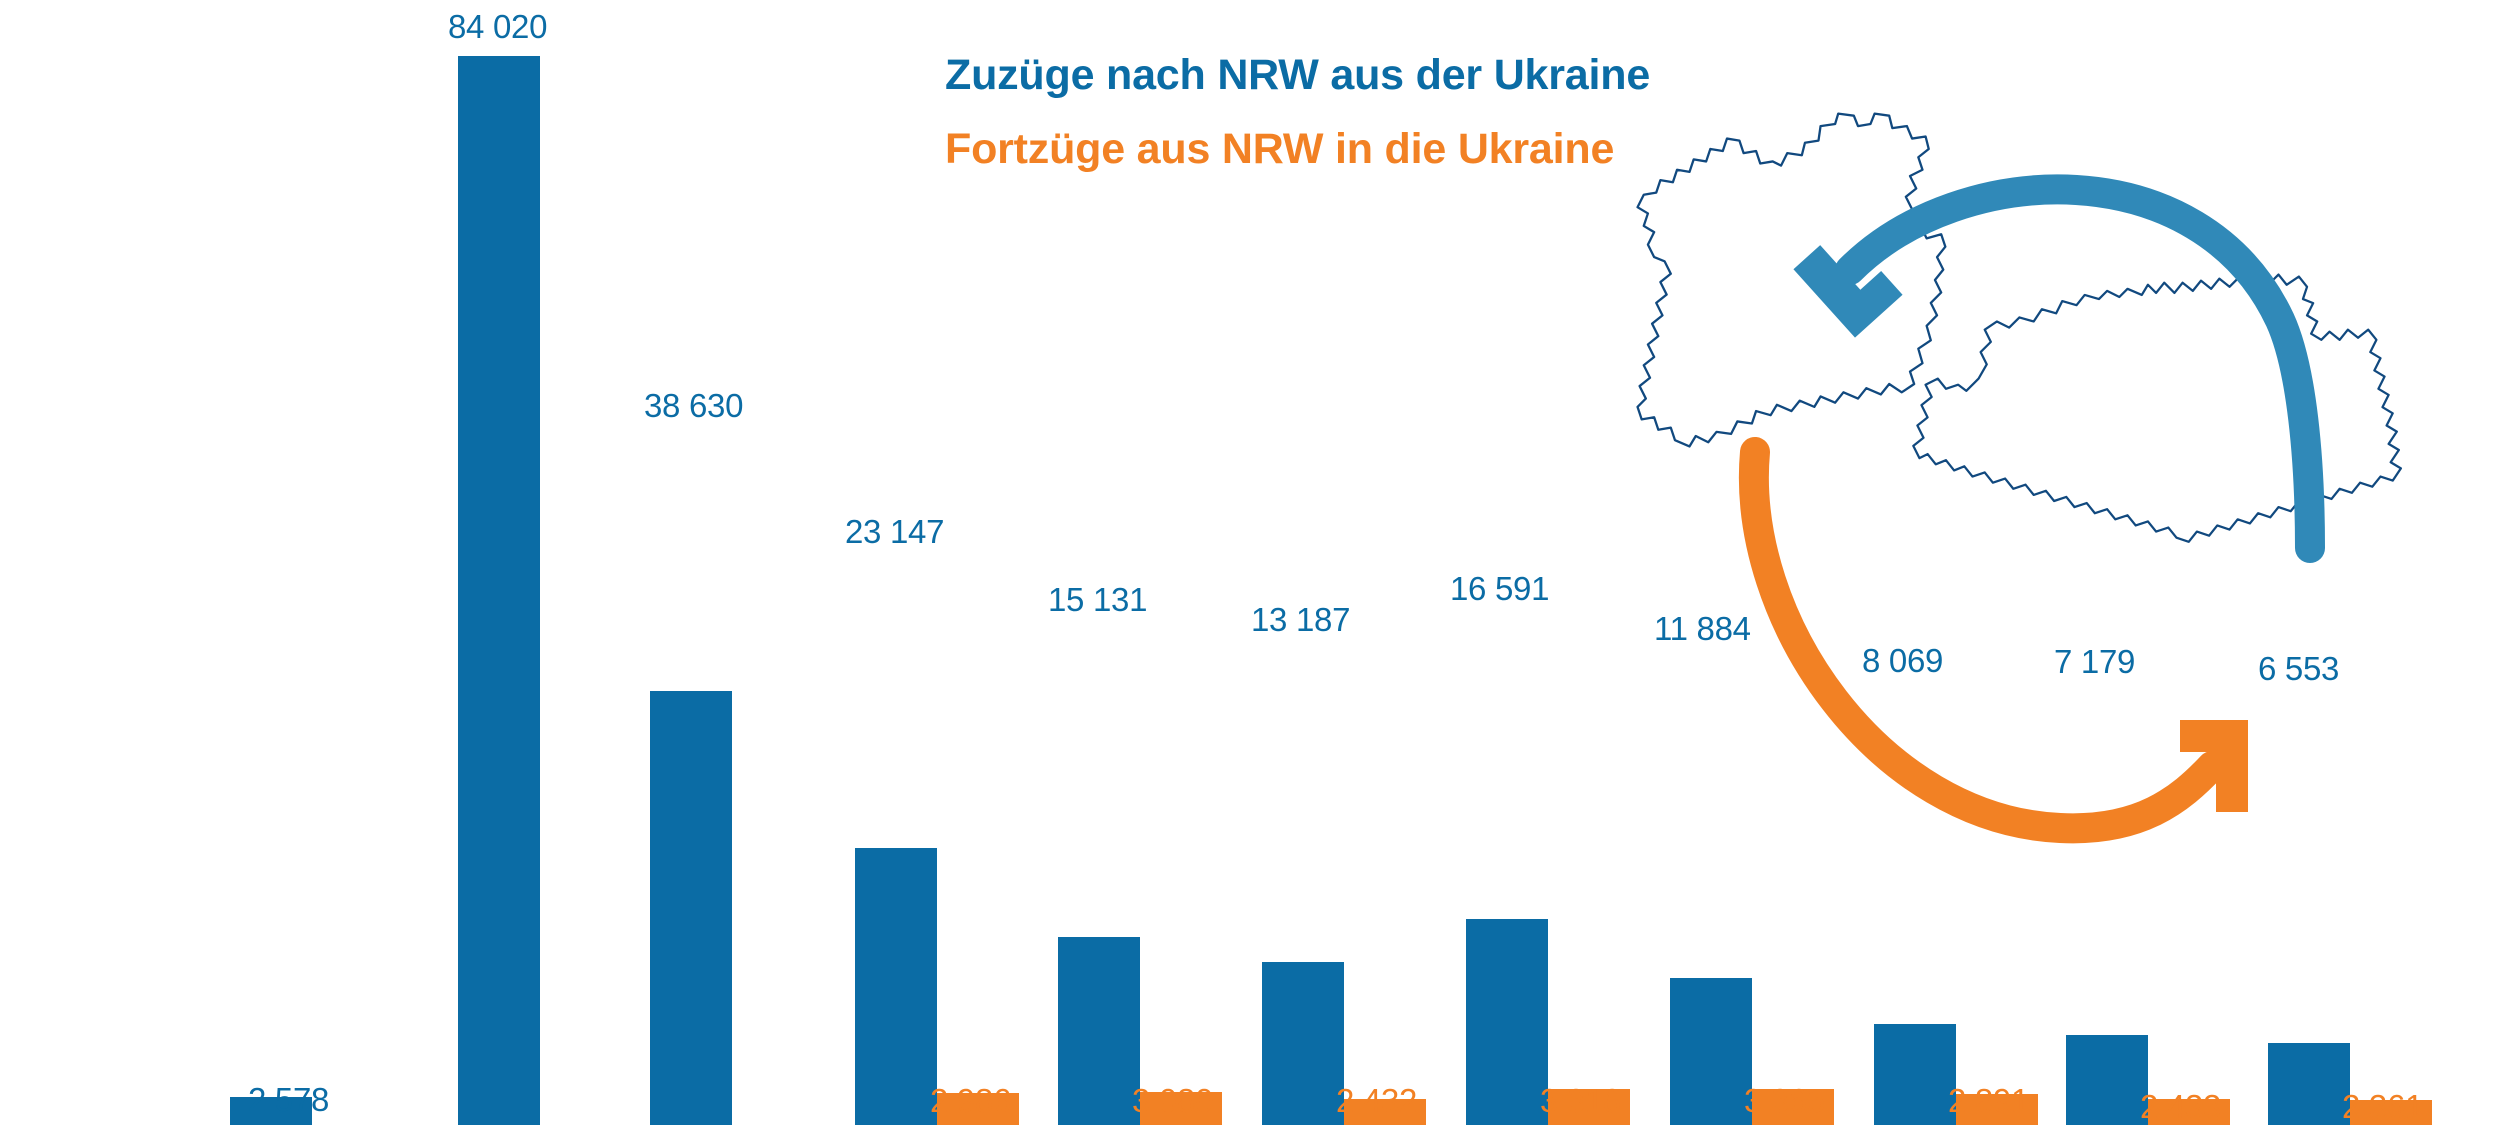  I want to click on outbound-arrow-nrw-to-ukraine, so click(1993, 640).